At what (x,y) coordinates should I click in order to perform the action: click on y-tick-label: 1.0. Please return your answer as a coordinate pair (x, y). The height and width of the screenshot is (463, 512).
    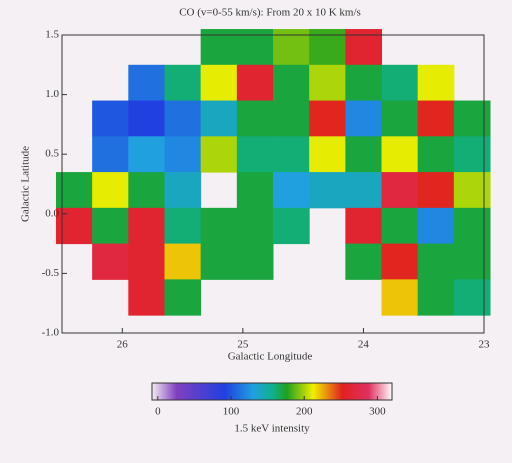
    Looking at the image, I should click on (52, 94).